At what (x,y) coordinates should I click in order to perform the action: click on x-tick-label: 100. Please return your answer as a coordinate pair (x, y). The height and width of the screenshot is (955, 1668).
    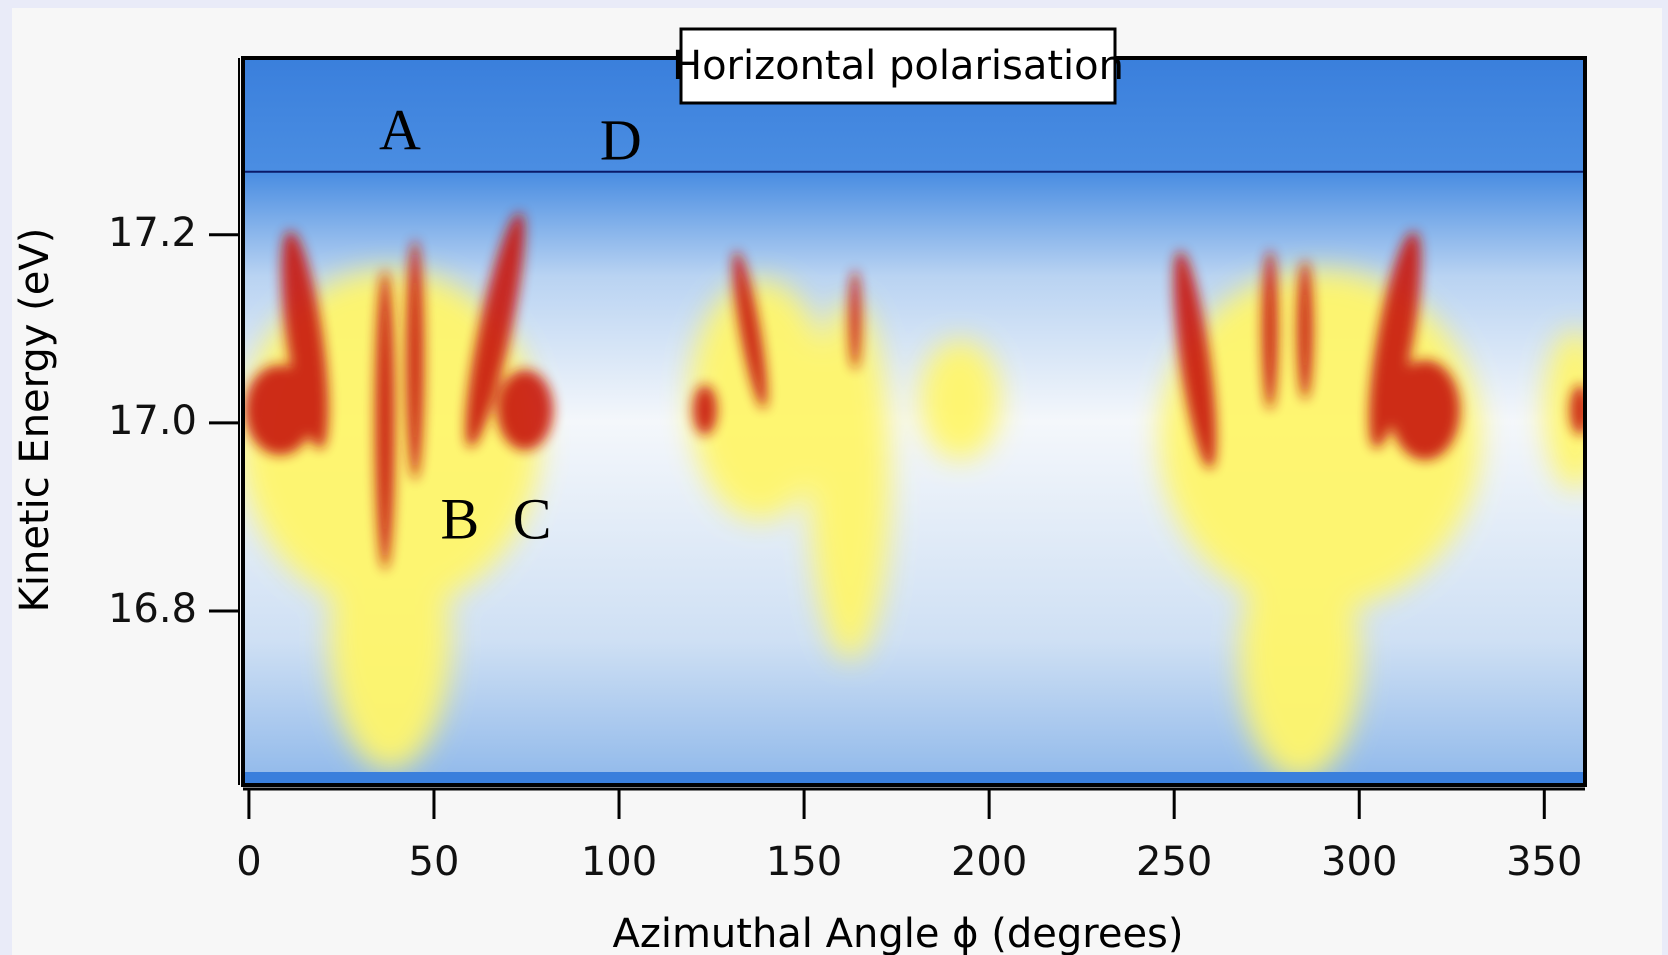
    Looking at the image, I should click on (619, 862).